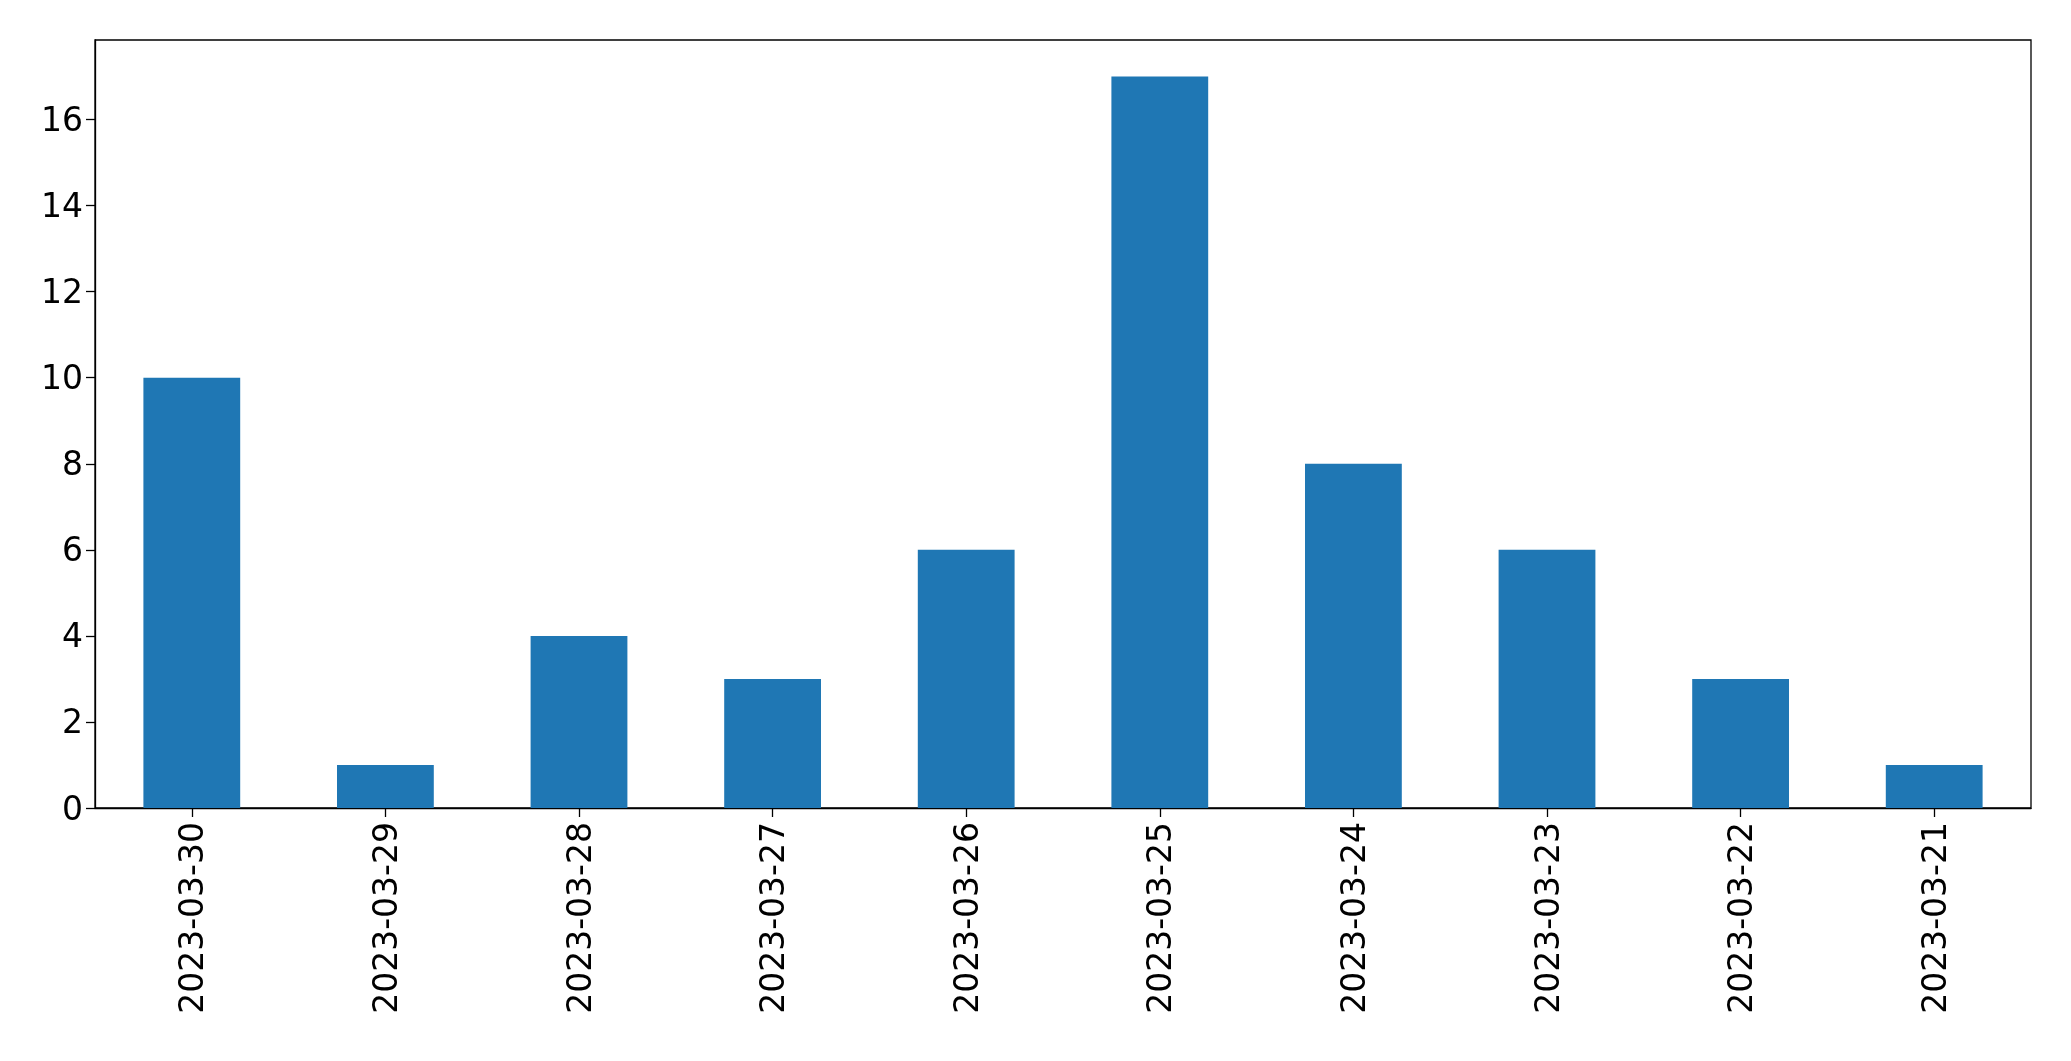 The width and height of the screenshot is (2071, 1061). Describe the element at coordinates (62, 292) in the screenshot. I see `y-tick-label: 12` at that location.